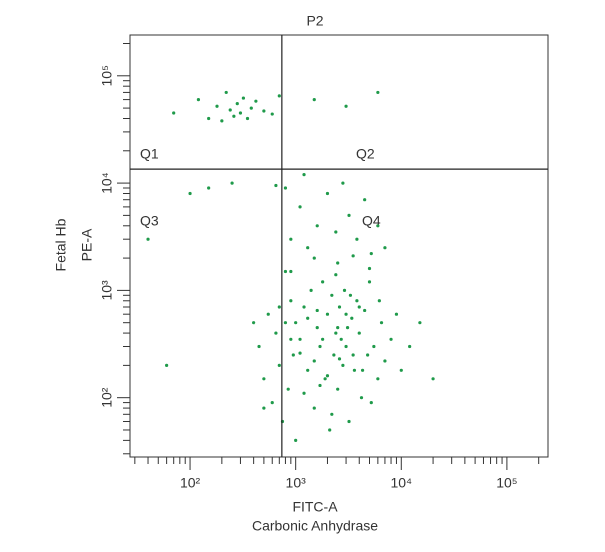 This screenshot has height=552, width=605. I want to click on y-tick-label: 10⁵, so click(107, 75).